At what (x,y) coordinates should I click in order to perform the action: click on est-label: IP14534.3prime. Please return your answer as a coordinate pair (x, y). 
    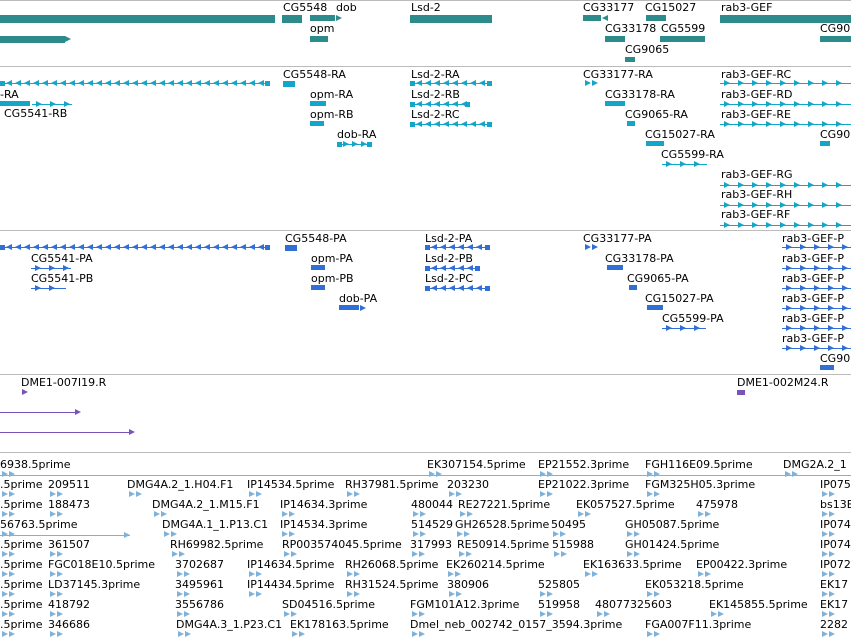
    Looking at the image, I should click on (324, 524).